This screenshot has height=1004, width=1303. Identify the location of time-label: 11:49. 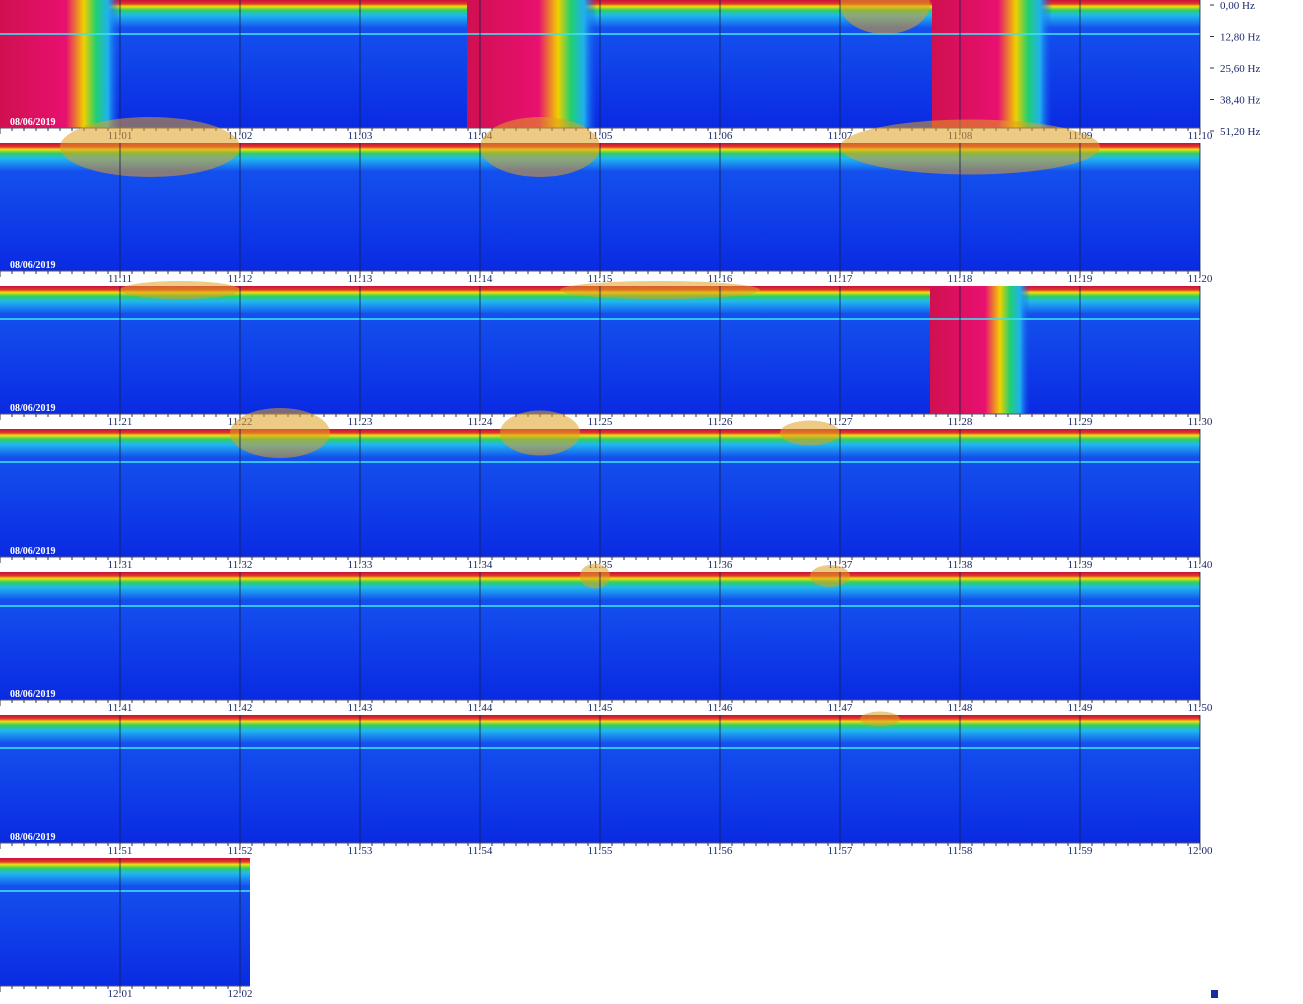
(1080, 708).